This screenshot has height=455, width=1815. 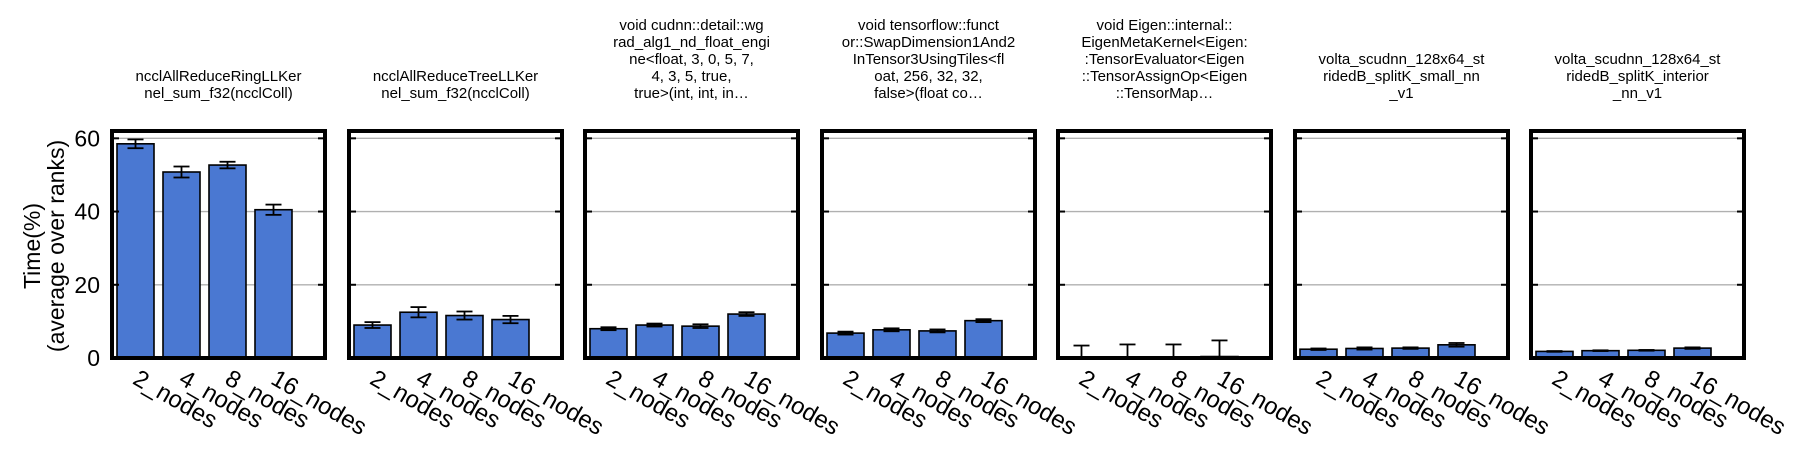 What do you see at coordinates (87, 285) in the screenshot?
I see `y-tick-label: 20` at bounding box center [87, 285].